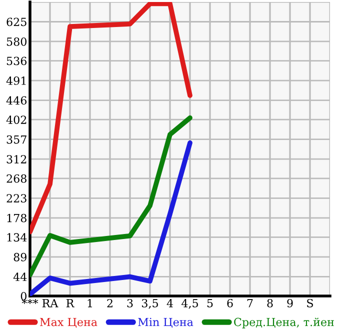 The image size is (345, 335). I want to click on x-tick-label: 1, so click(90, 303).